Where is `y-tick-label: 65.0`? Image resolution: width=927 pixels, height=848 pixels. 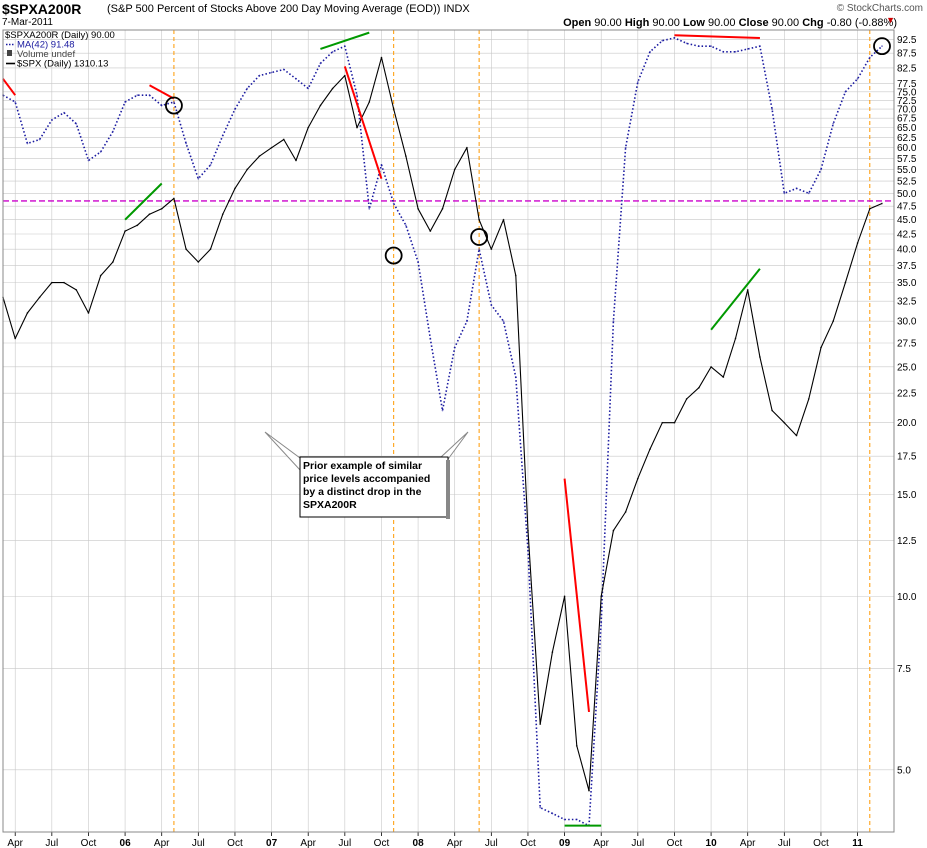 y-tick-label: 65.0 is located at coordinates (907, 128).